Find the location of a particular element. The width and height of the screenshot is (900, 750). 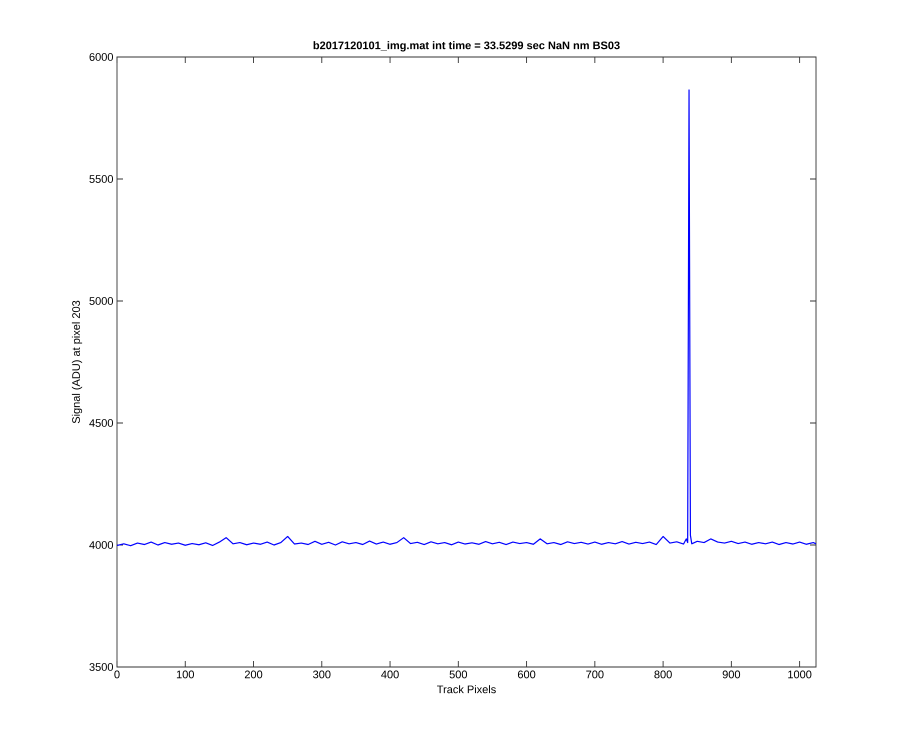

y-tick-label: 6000 is located at coordinates (102, 57).